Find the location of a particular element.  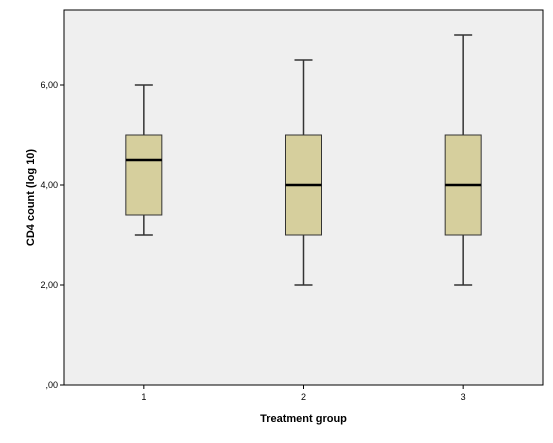

y-axis-title: CD4 count (log 10) is located at coordinates (31, 198).